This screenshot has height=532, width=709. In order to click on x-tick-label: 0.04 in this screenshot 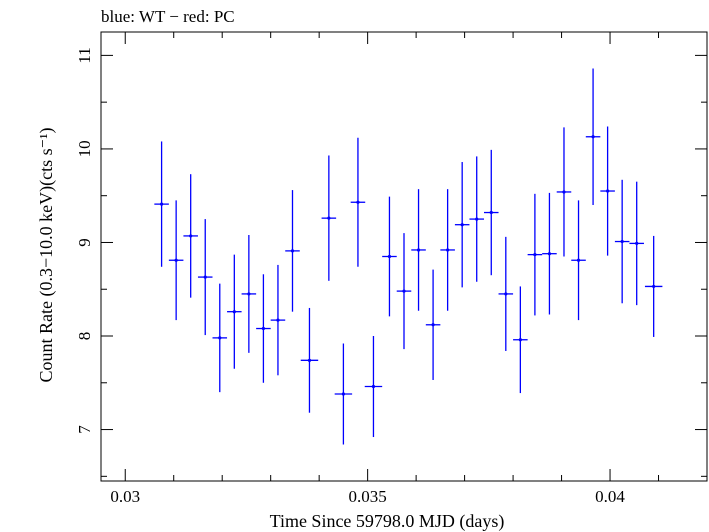, I will do `click(610, 496)`.